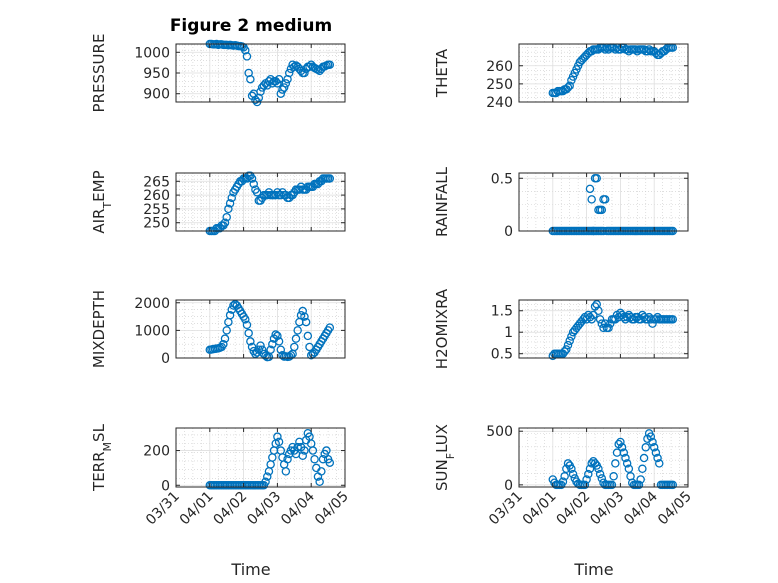 This screenshot has width=778, height=583. What do you see at coordinates (251, 26) in the screenshot?
I see `figure-title: Figure 2 medium` at bounding box center [251, 26].